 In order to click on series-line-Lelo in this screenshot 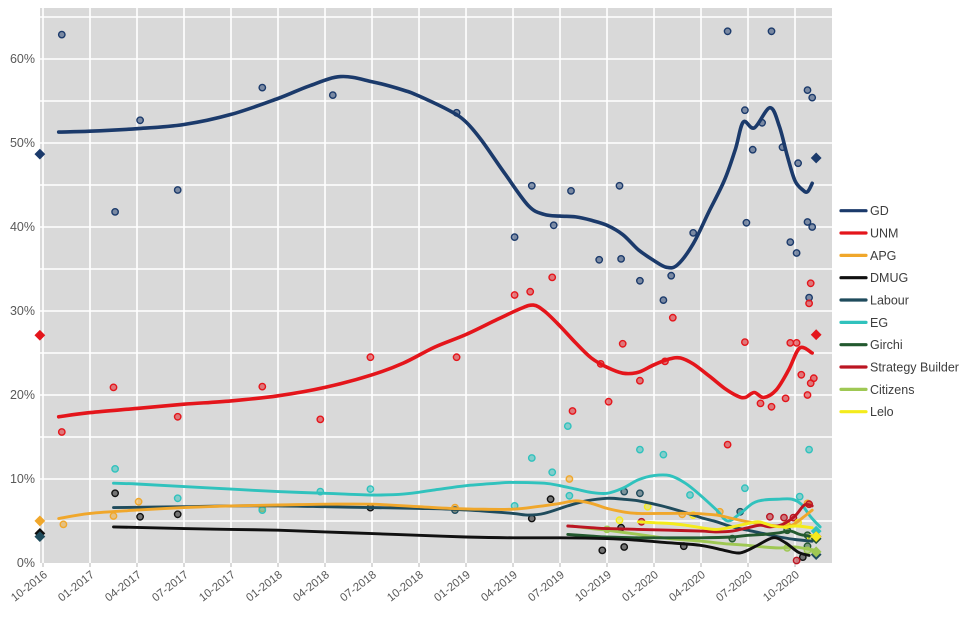, I will do `click(725, 525)`.